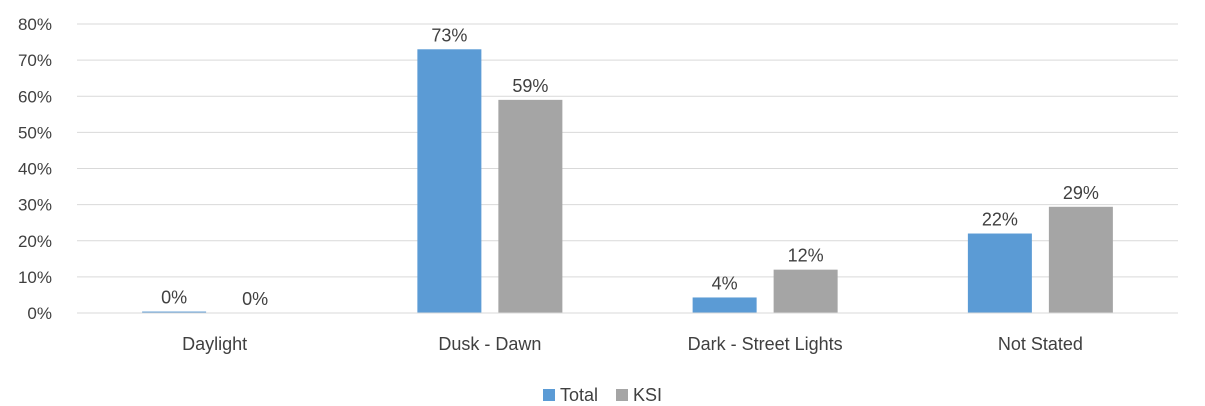 The width and height of the screenshot is (1205, 406). I want to click on x-category-label: Dusk - Dawn, so click(489, 344).